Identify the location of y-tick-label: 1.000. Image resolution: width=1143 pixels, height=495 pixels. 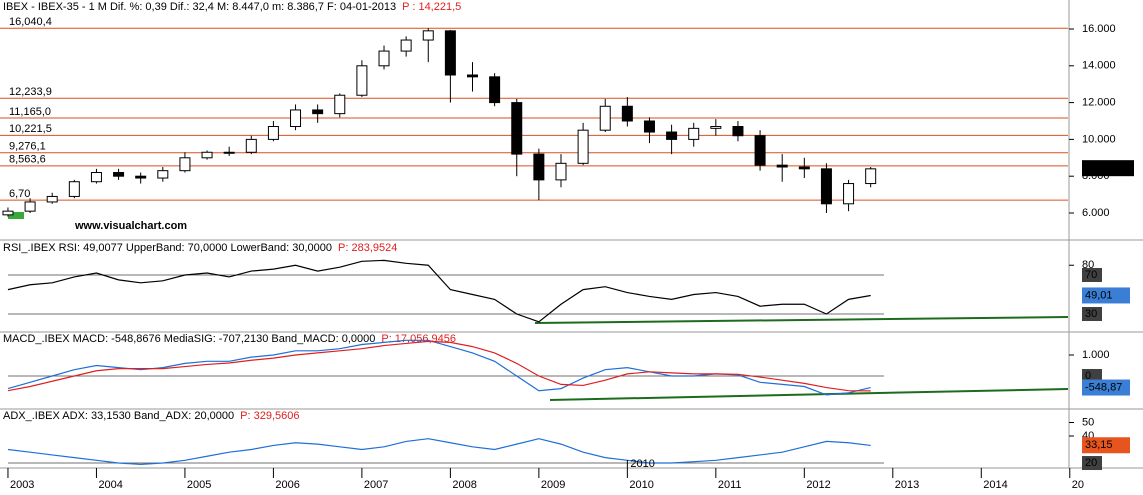
(1096, 355).